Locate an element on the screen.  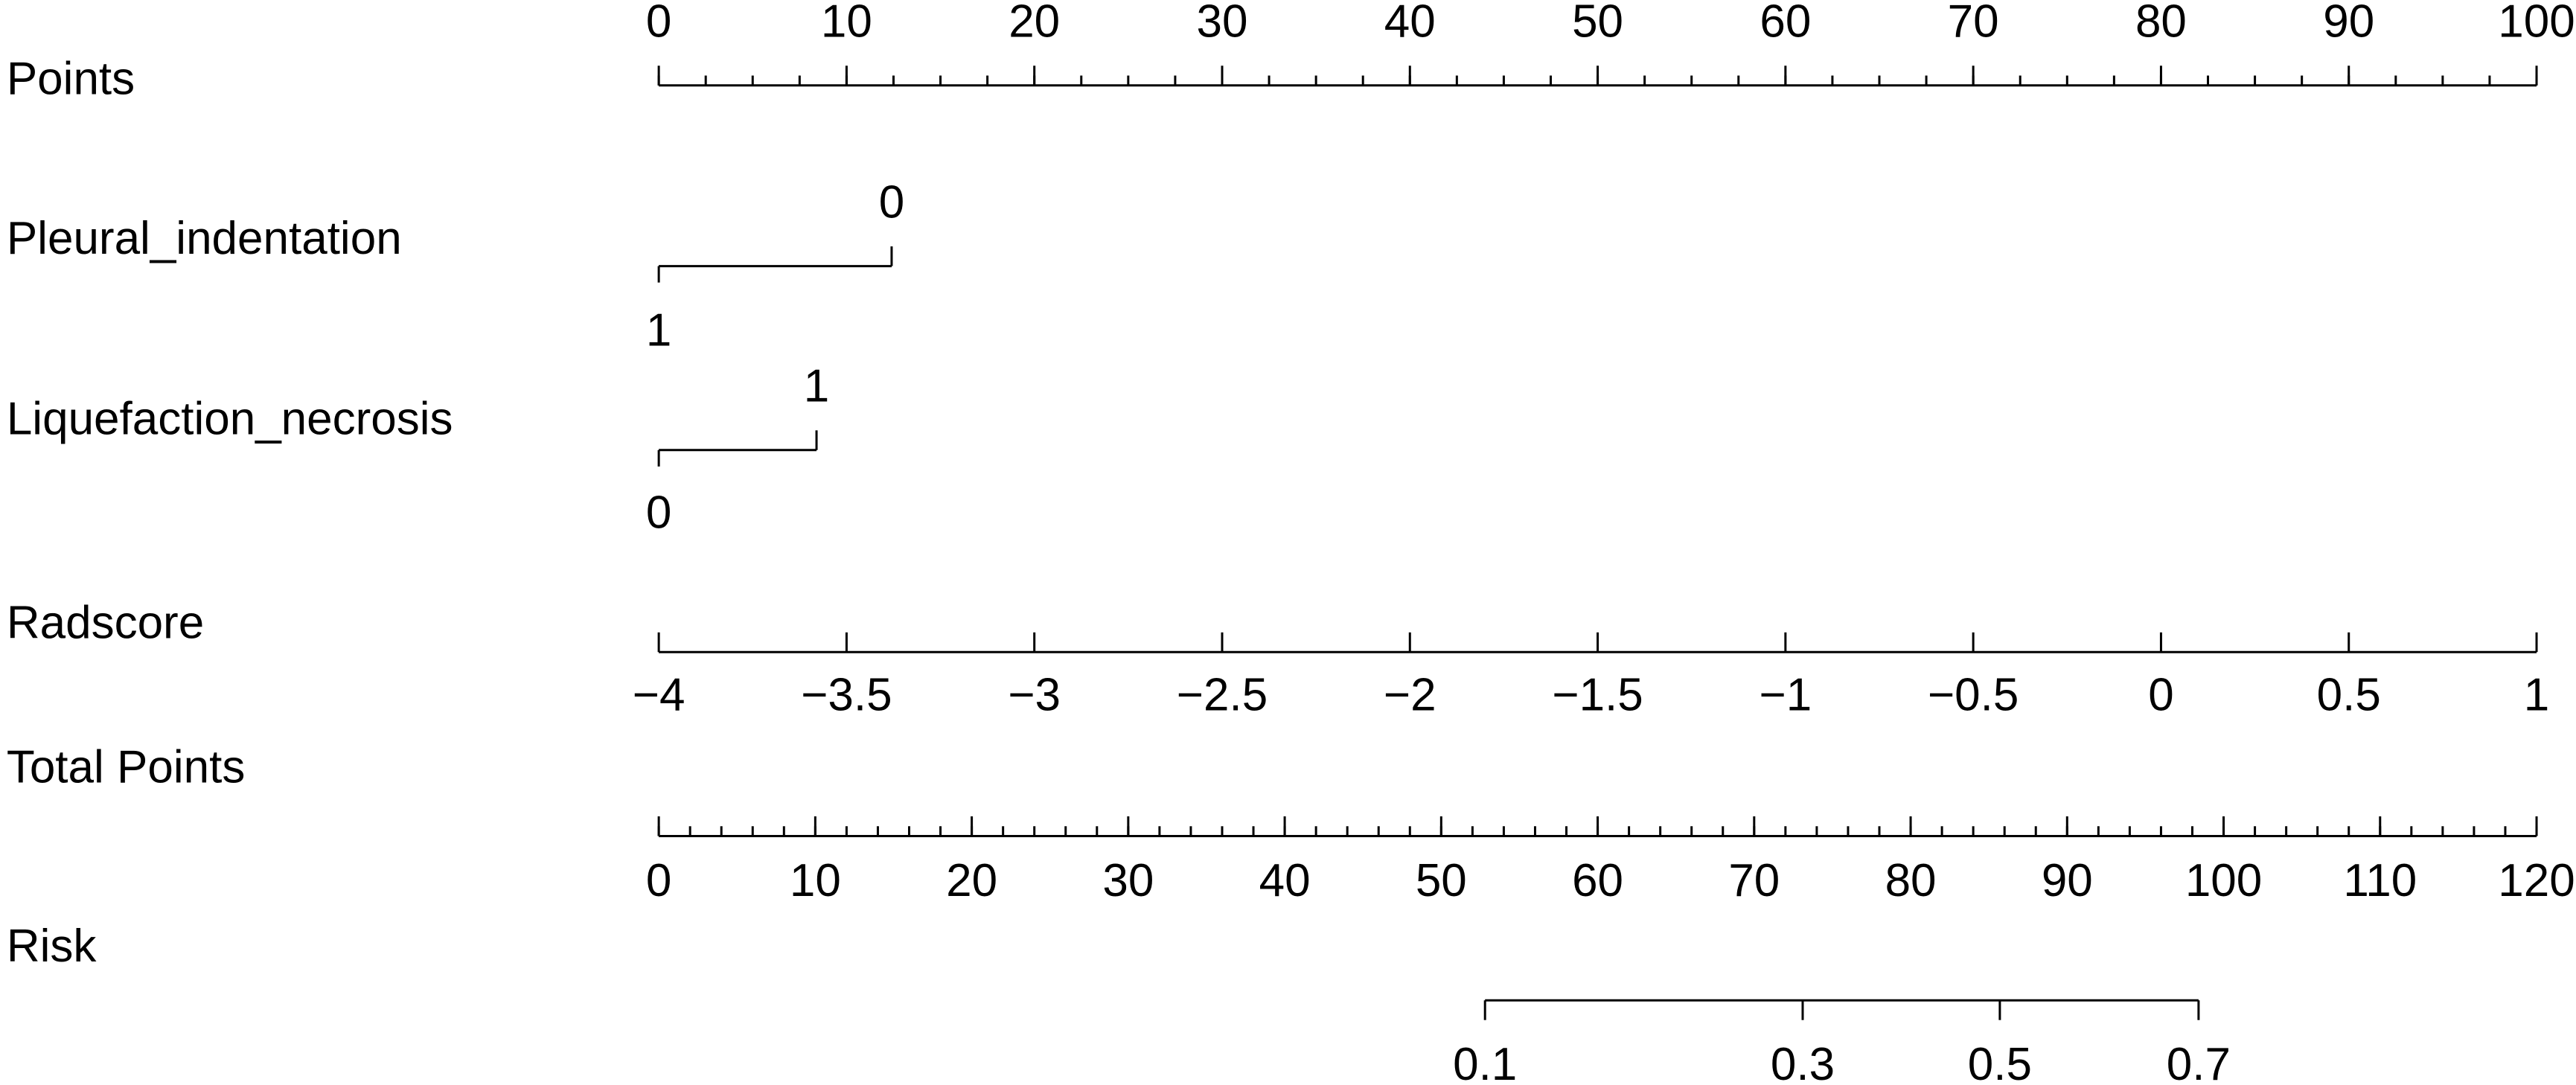
row-label: Liquefaction_necrosis is located at coordinates (230, 419).